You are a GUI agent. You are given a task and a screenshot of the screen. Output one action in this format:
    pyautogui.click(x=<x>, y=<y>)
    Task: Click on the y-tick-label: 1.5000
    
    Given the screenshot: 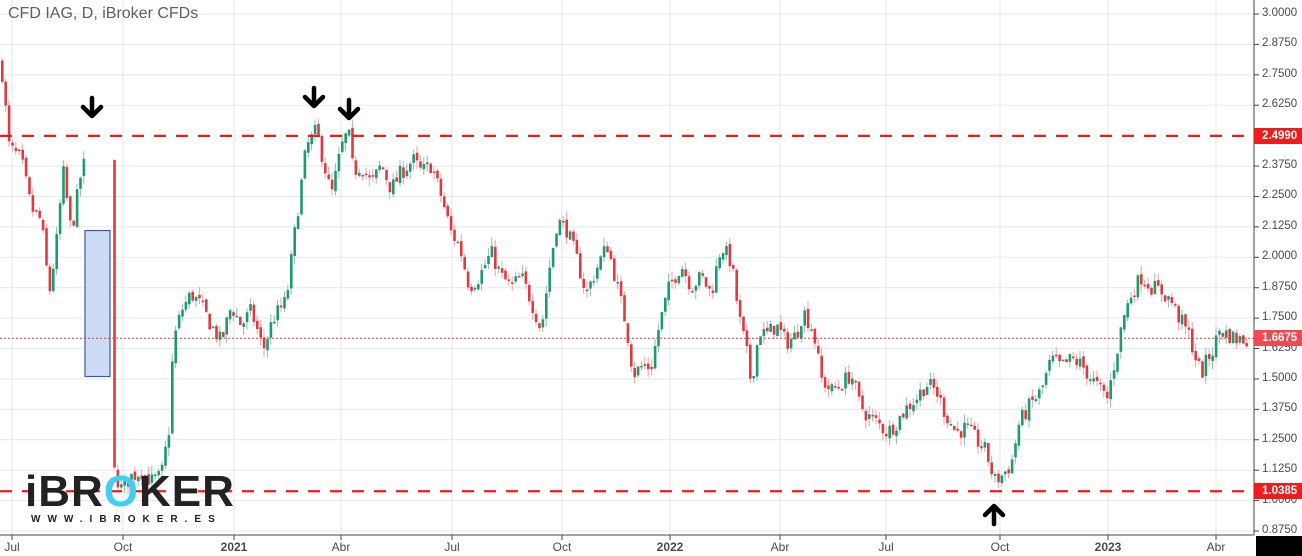 What is the action you would take?
    pyautogui.click(x=1280, y=377)
    